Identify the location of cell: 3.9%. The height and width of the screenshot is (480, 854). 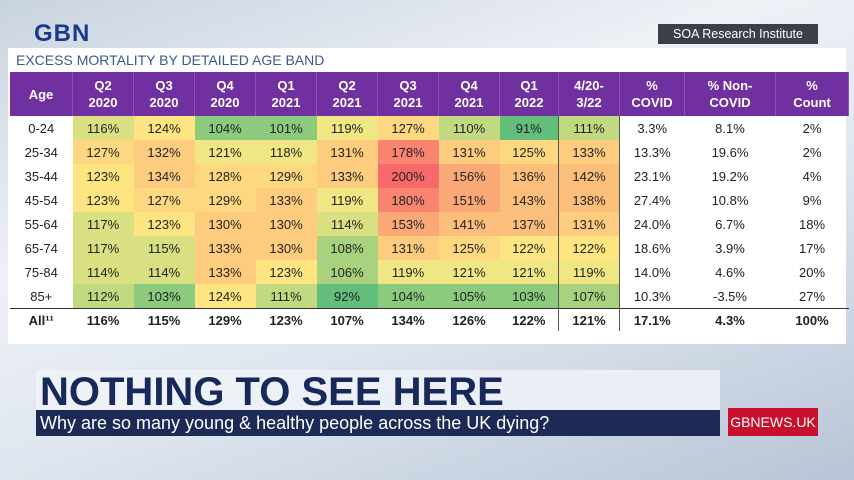
(730, 248).